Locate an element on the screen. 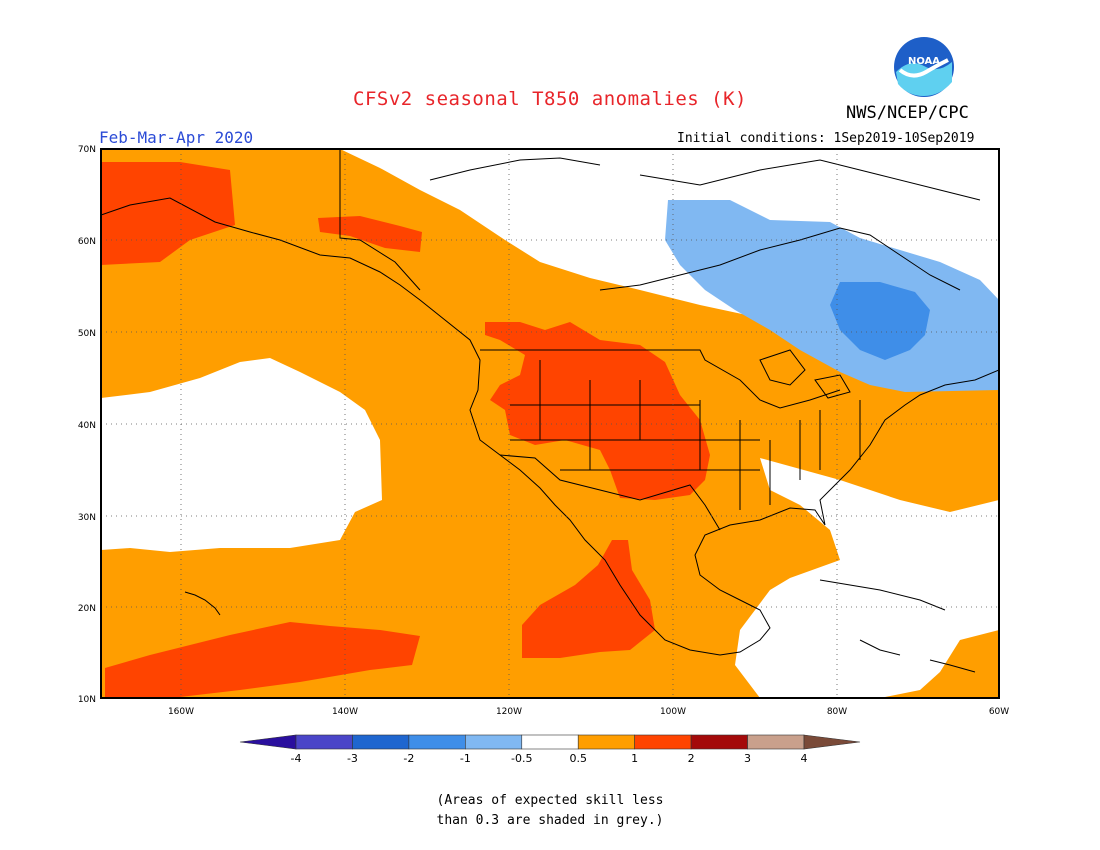 This screenshot has width=1100, height=850. strong-warm-western-us is located at coordinates (597, 411).